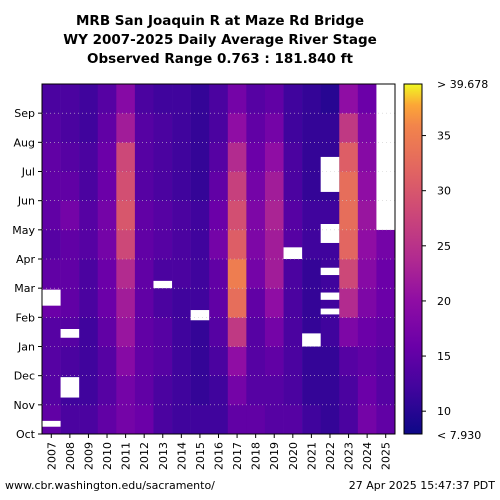 This screenshot has height=500, width=500. What do you see at coordinates (349, 332) in the screenshot?
I see `cell-2023-jan` at bounding box center [349, 332].